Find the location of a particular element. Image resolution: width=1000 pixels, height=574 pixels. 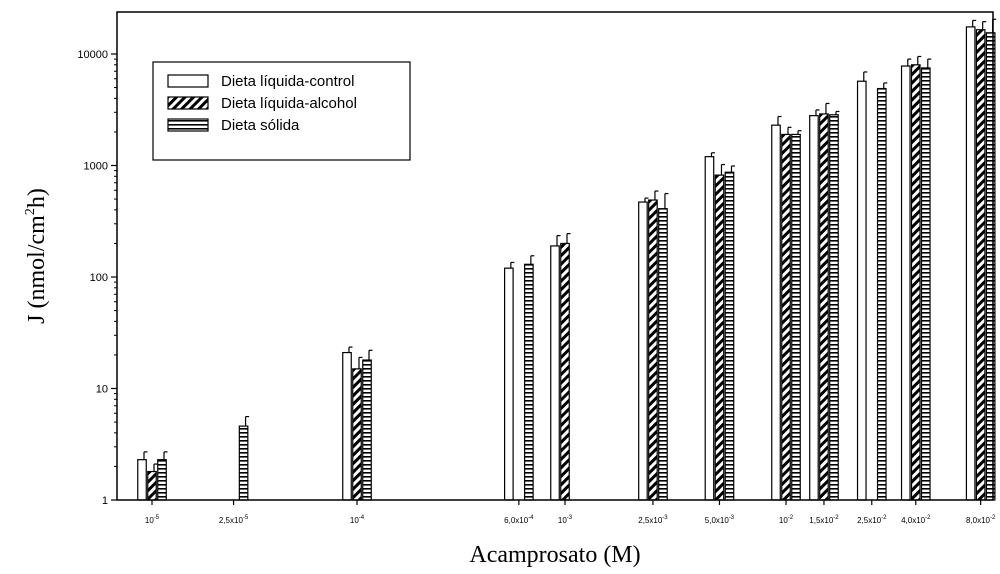

x-tick-label: 5,0x10⁻³ is located at coordinates (720, 520).